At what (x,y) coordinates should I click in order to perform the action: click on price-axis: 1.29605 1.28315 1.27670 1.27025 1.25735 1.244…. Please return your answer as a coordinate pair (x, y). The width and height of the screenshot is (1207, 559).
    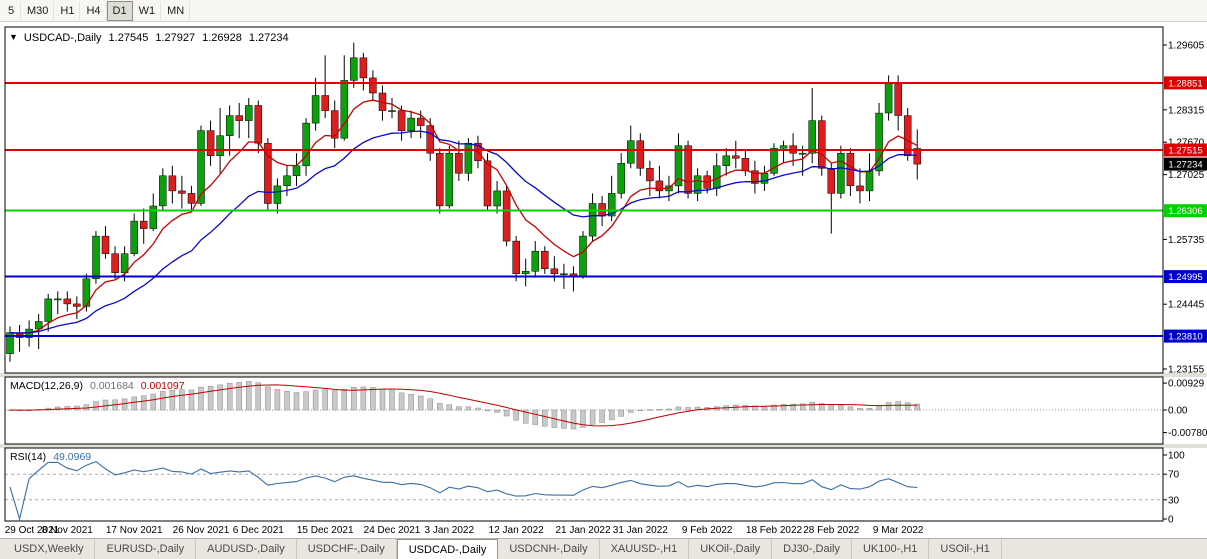
    Looking at the image, I should click on (1185, 208).